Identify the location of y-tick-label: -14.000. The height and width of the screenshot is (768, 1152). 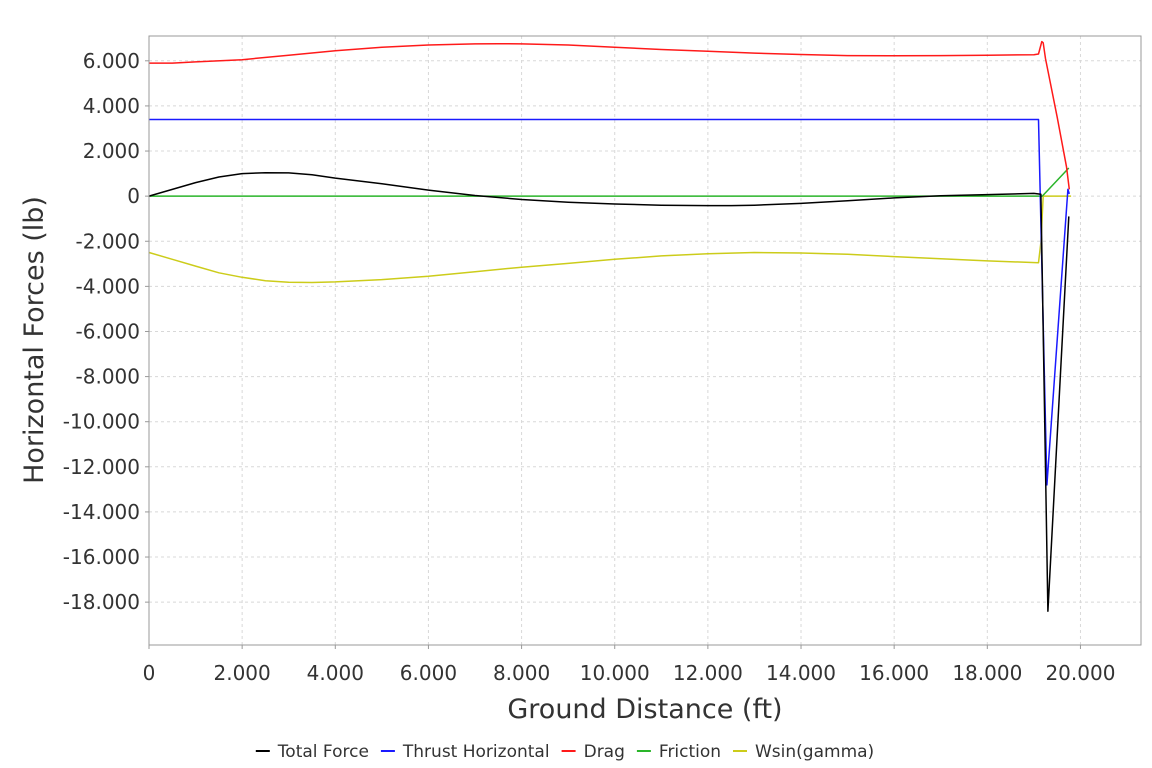
(101, 512).